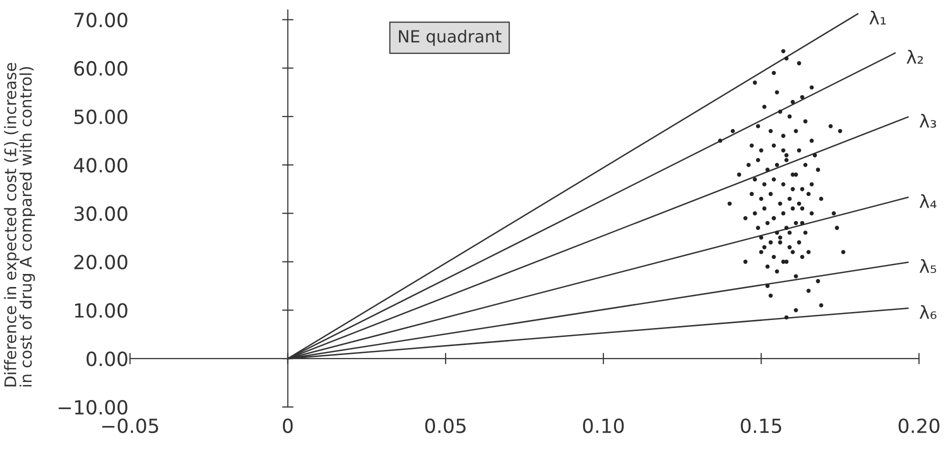 The width and height of the screenshot is (945, 450). Describe the element at coordinates (928, 121) in the screenshot. I see `series-label: λ₃` at that location.